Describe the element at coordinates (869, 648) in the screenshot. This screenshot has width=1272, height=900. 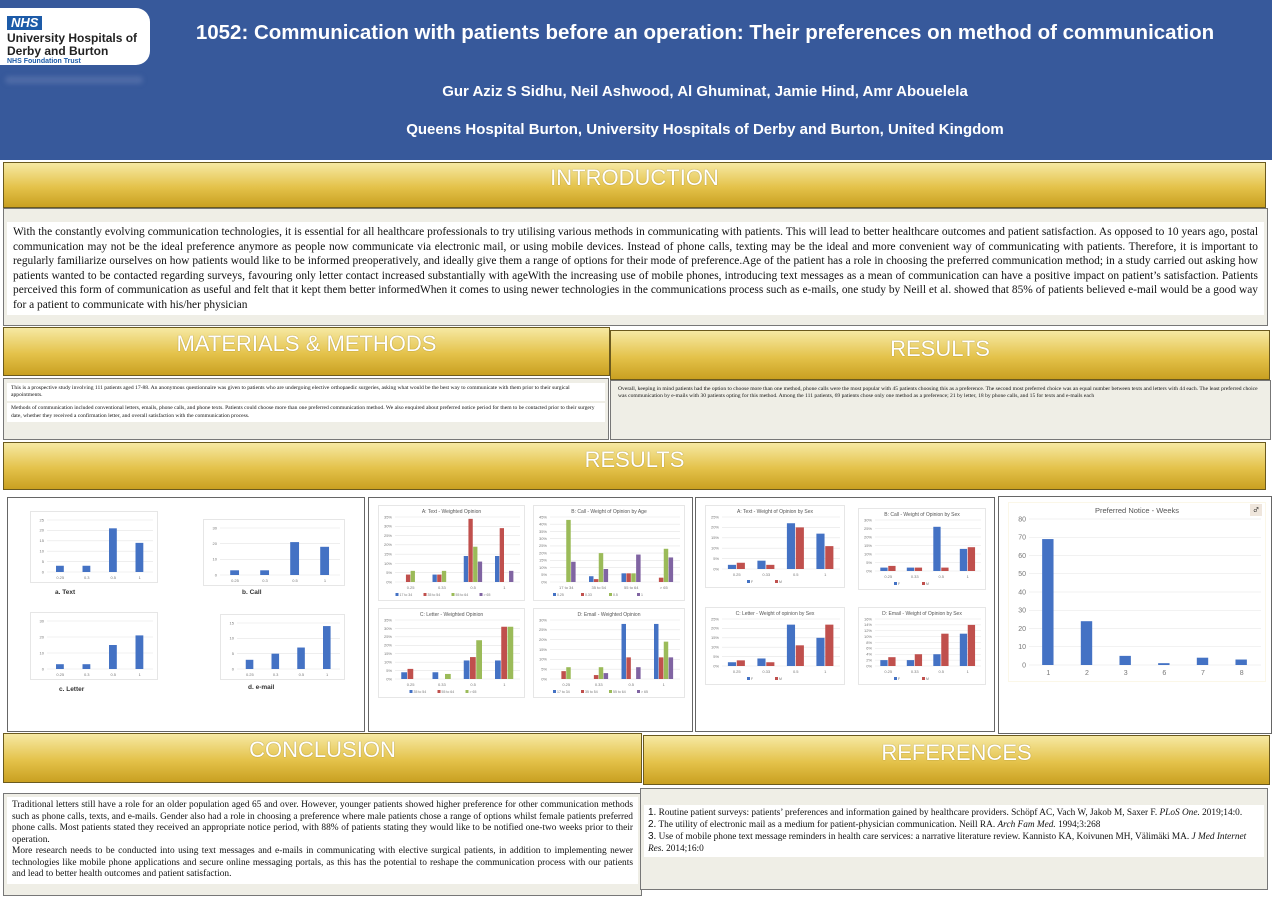
I see `y-tick-label: 6%` at that location.